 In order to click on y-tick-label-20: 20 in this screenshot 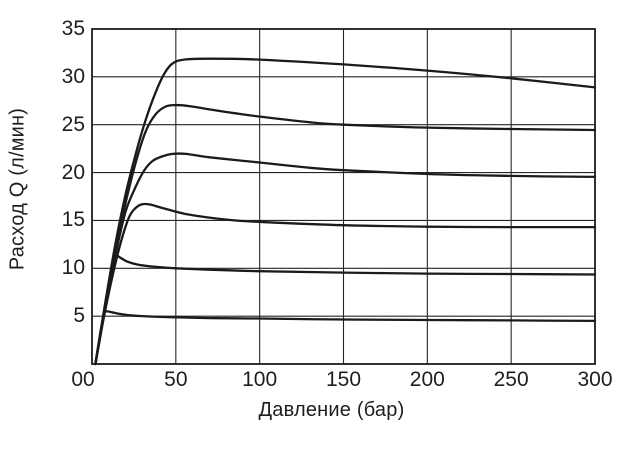, I will do `click(73, 172)`.